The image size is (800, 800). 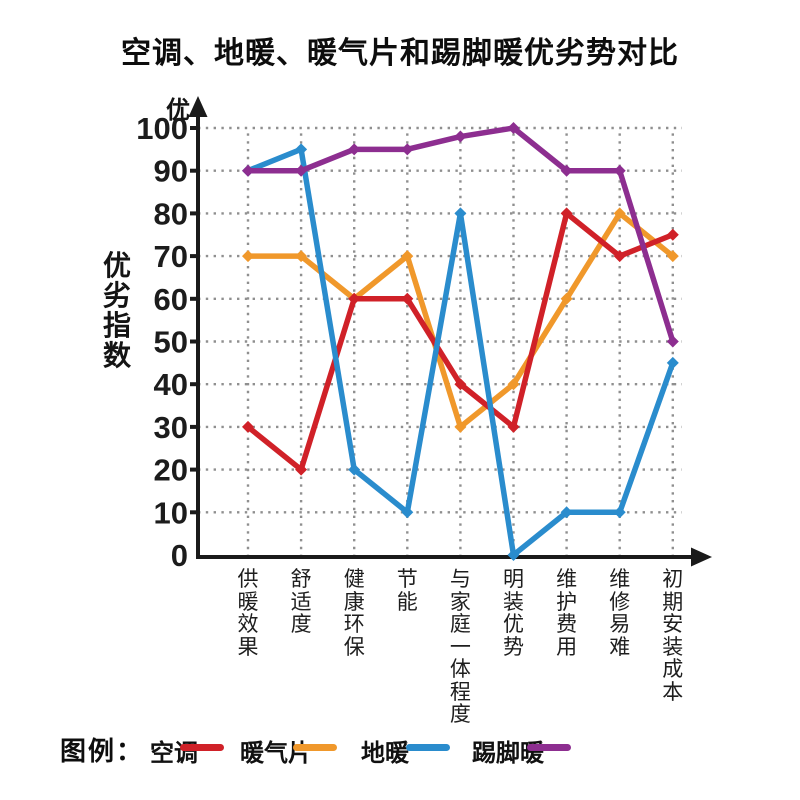 I want to click on y-tick-label: 20, so click(x=171, y=470).